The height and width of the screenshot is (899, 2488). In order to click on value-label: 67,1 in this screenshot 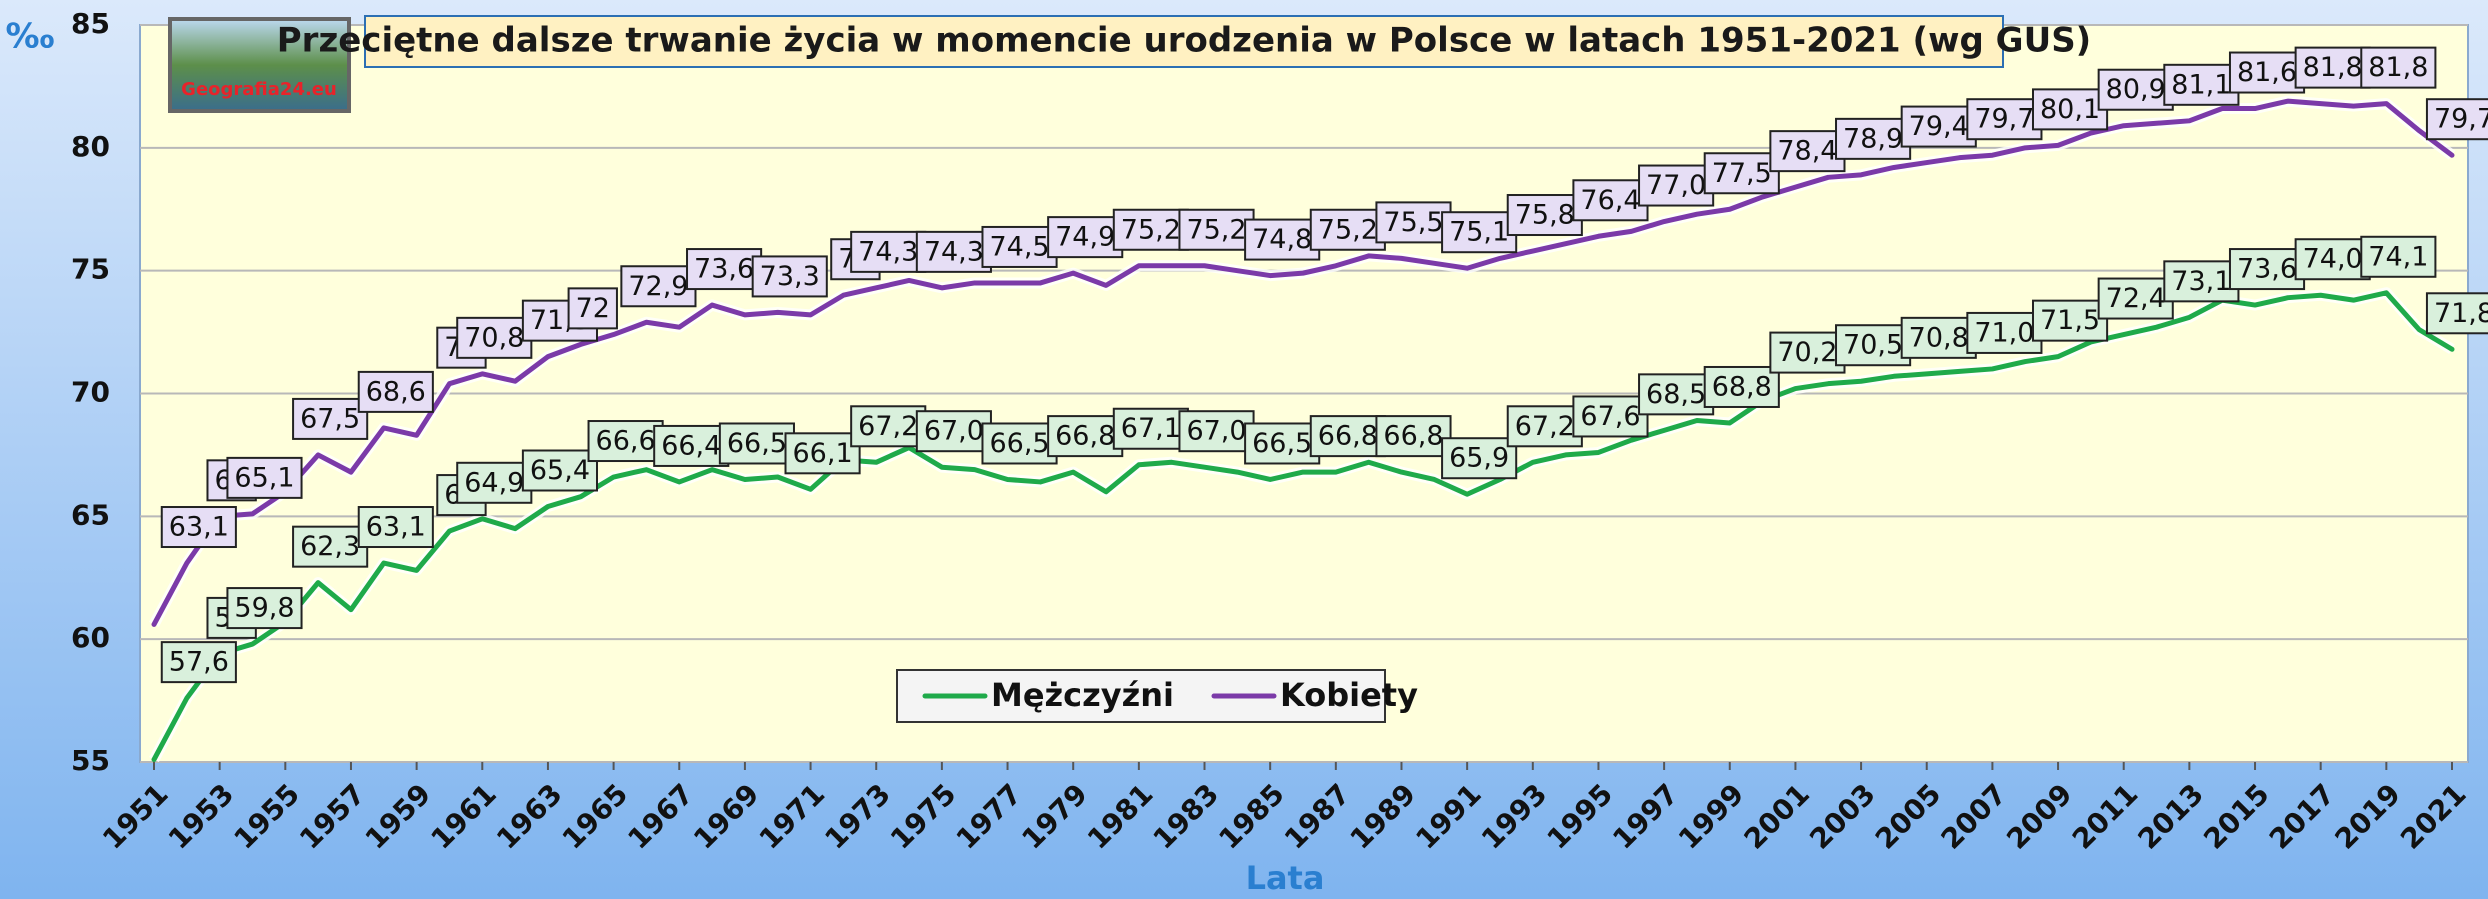, I will do `click(1151, 428)`.